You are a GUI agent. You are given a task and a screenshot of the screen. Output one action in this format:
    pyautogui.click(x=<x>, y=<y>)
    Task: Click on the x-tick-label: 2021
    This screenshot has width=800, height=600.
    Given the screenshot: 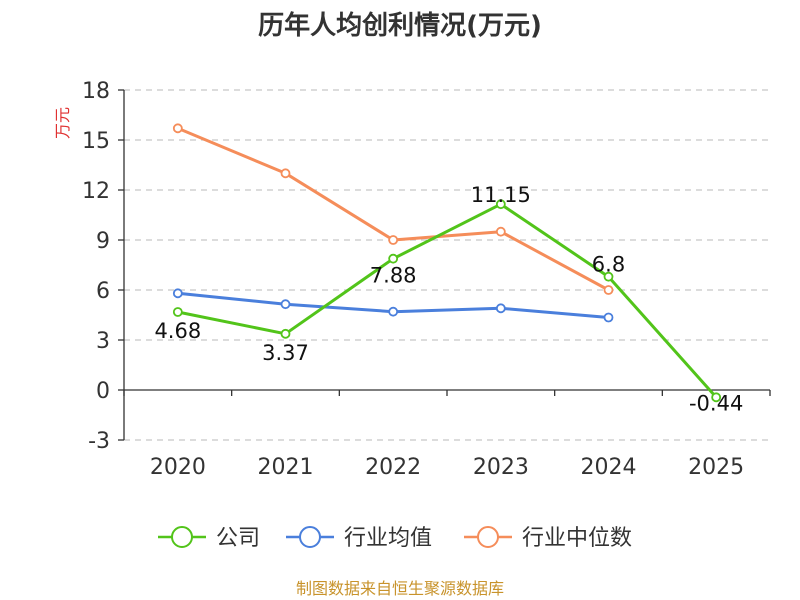 What is the action you would take?
    pyautogui.click(x=286, y=467)
    